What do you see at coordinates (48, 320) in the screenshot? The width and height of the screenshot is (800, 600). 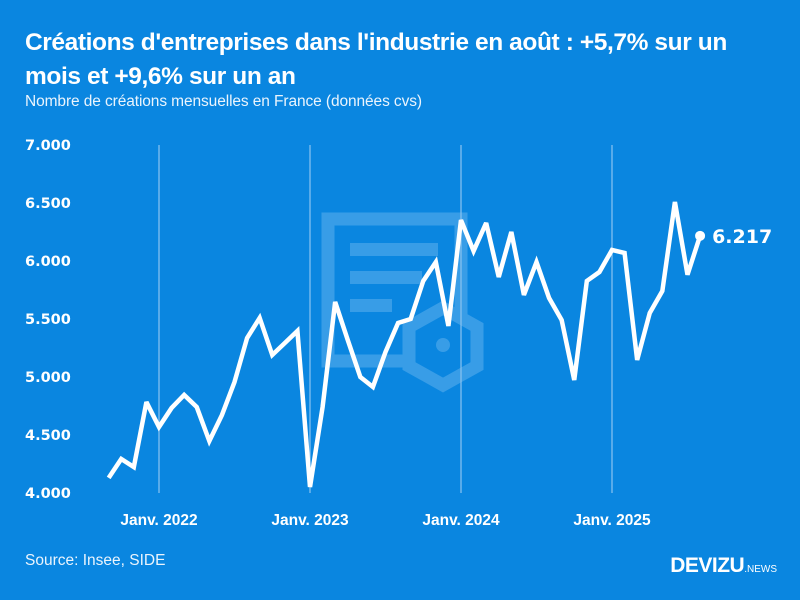 I see `y-tick-label: 5.500` at bounding box center [48, 320].